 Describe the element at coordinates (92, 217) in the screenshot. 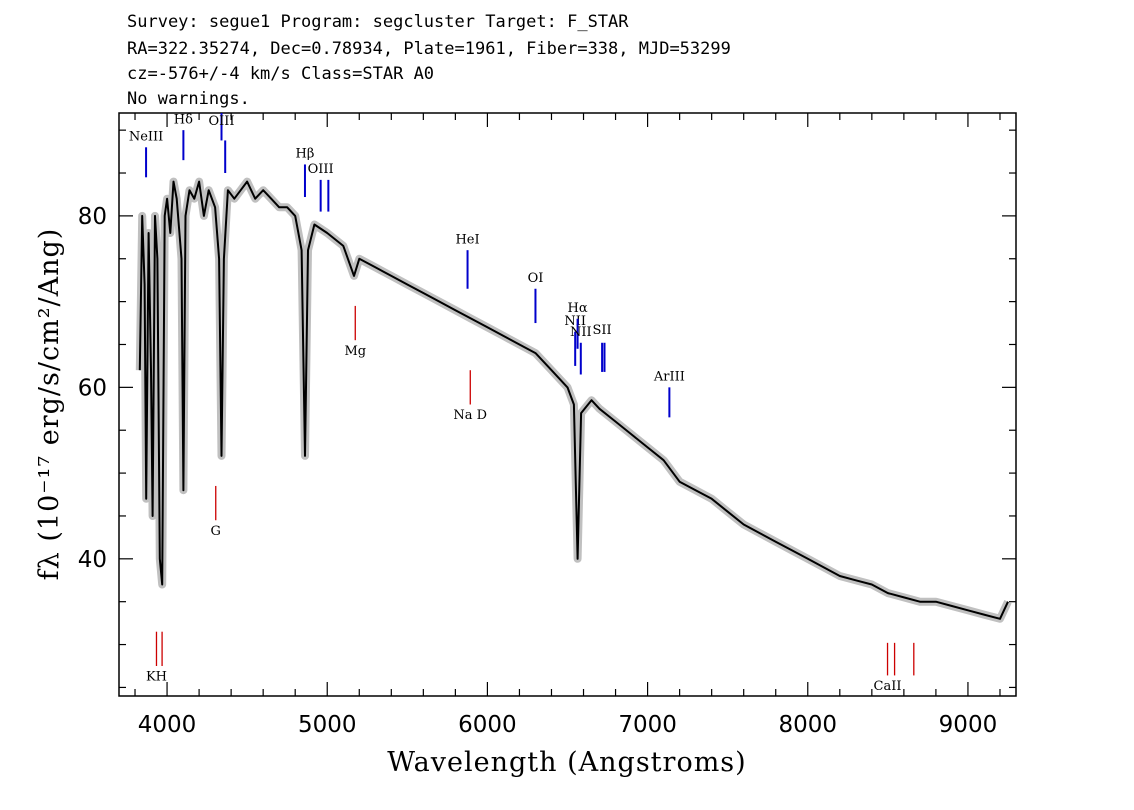

I see `y-tick-label: 80` at that location.